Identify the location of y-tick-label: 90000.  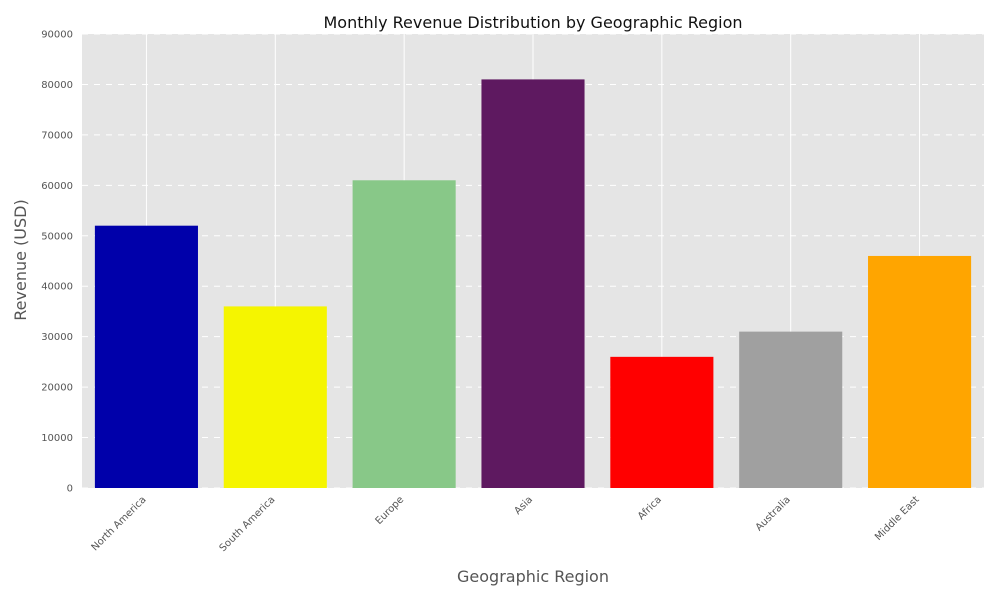
(57, 35).